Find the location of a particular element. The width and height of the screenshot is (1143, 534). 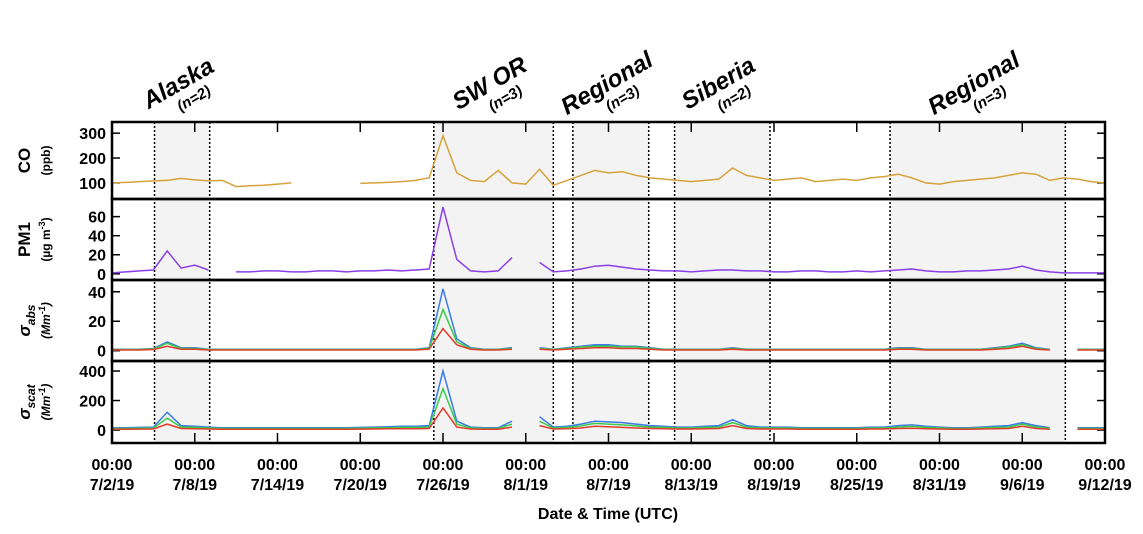

x-tick-label: 8/7/19 is located at coordinates (608, 485).